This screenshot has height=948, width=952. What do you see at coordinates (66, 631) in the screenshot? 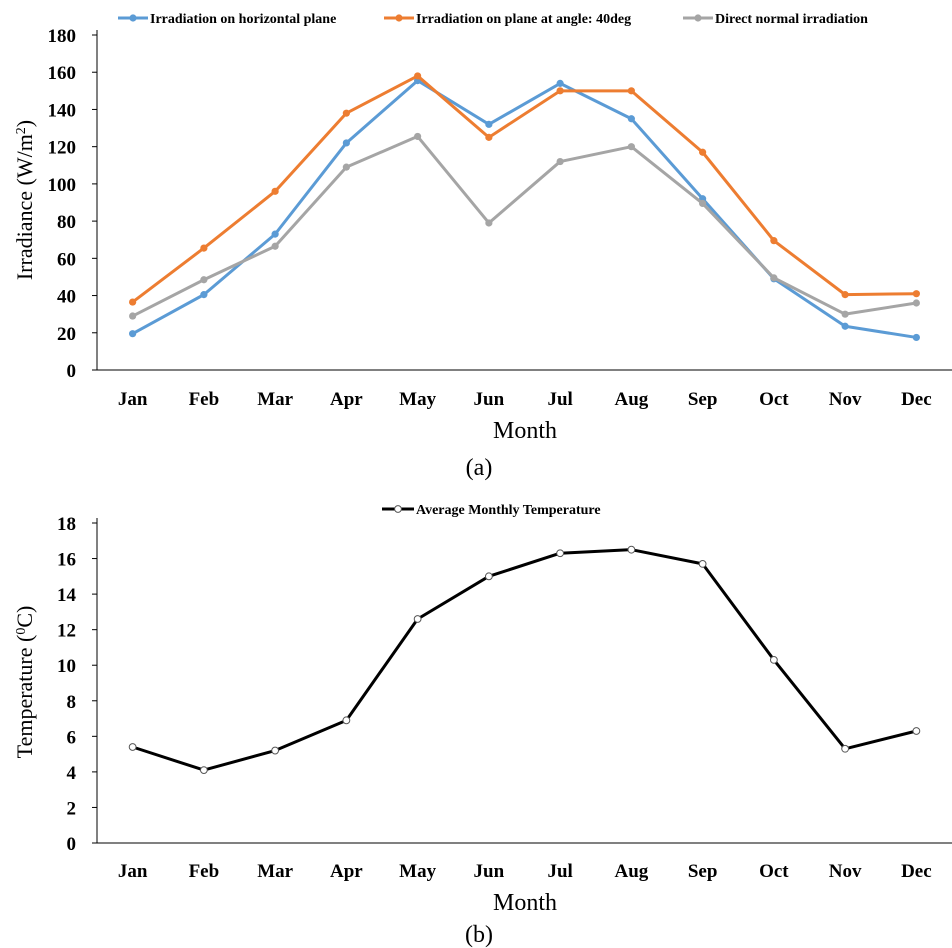
I see `y-tick-label: 12` at bounding box center [66, 631].